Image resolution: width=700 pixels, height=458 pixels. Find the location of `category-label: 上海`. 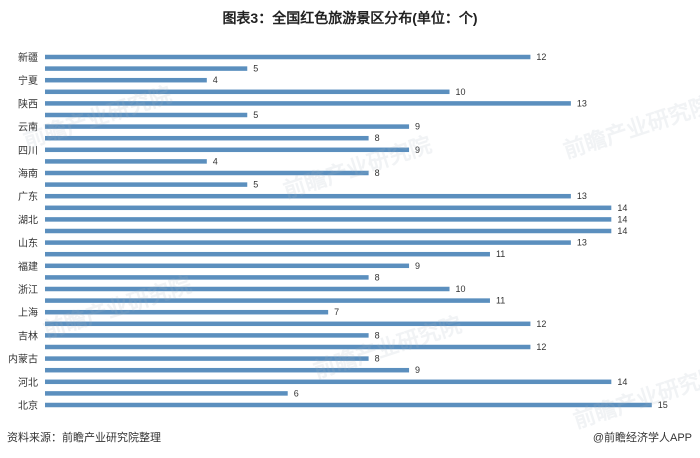

category-label: 上海 is located at coordinates (28, 312).